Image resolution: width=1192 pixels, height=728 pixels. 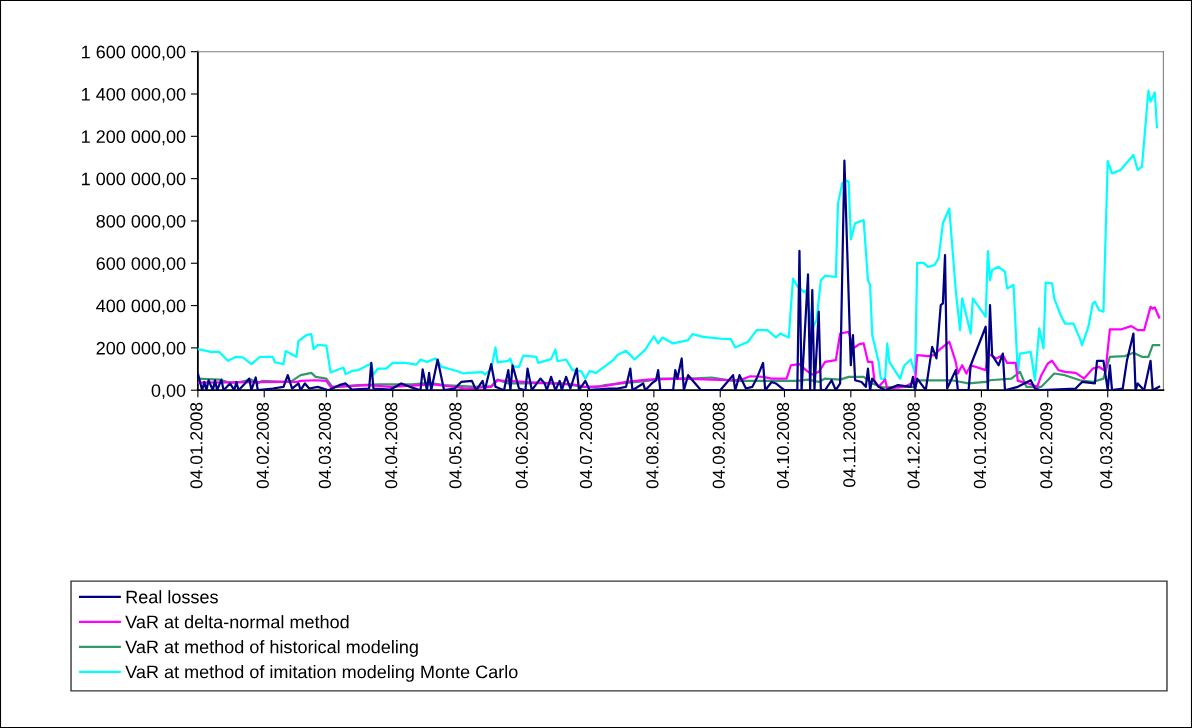 What do you see at coordinates (134, 95) in the screenshot?
I see `y-tick-label: 1 400 000,00` at bounding box center [134, 95].